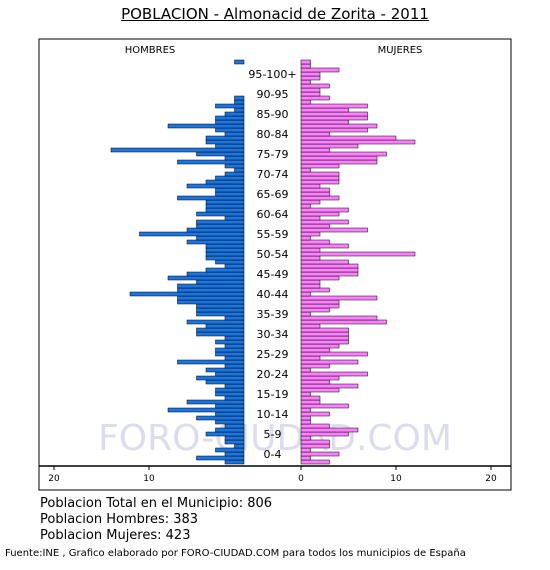 This screenshot has height=570, width=550. What do you see at coordinates (273, 174) in the screenshot?
I see `age-label-70-74: 70-74` at bounding box center [273, 174].